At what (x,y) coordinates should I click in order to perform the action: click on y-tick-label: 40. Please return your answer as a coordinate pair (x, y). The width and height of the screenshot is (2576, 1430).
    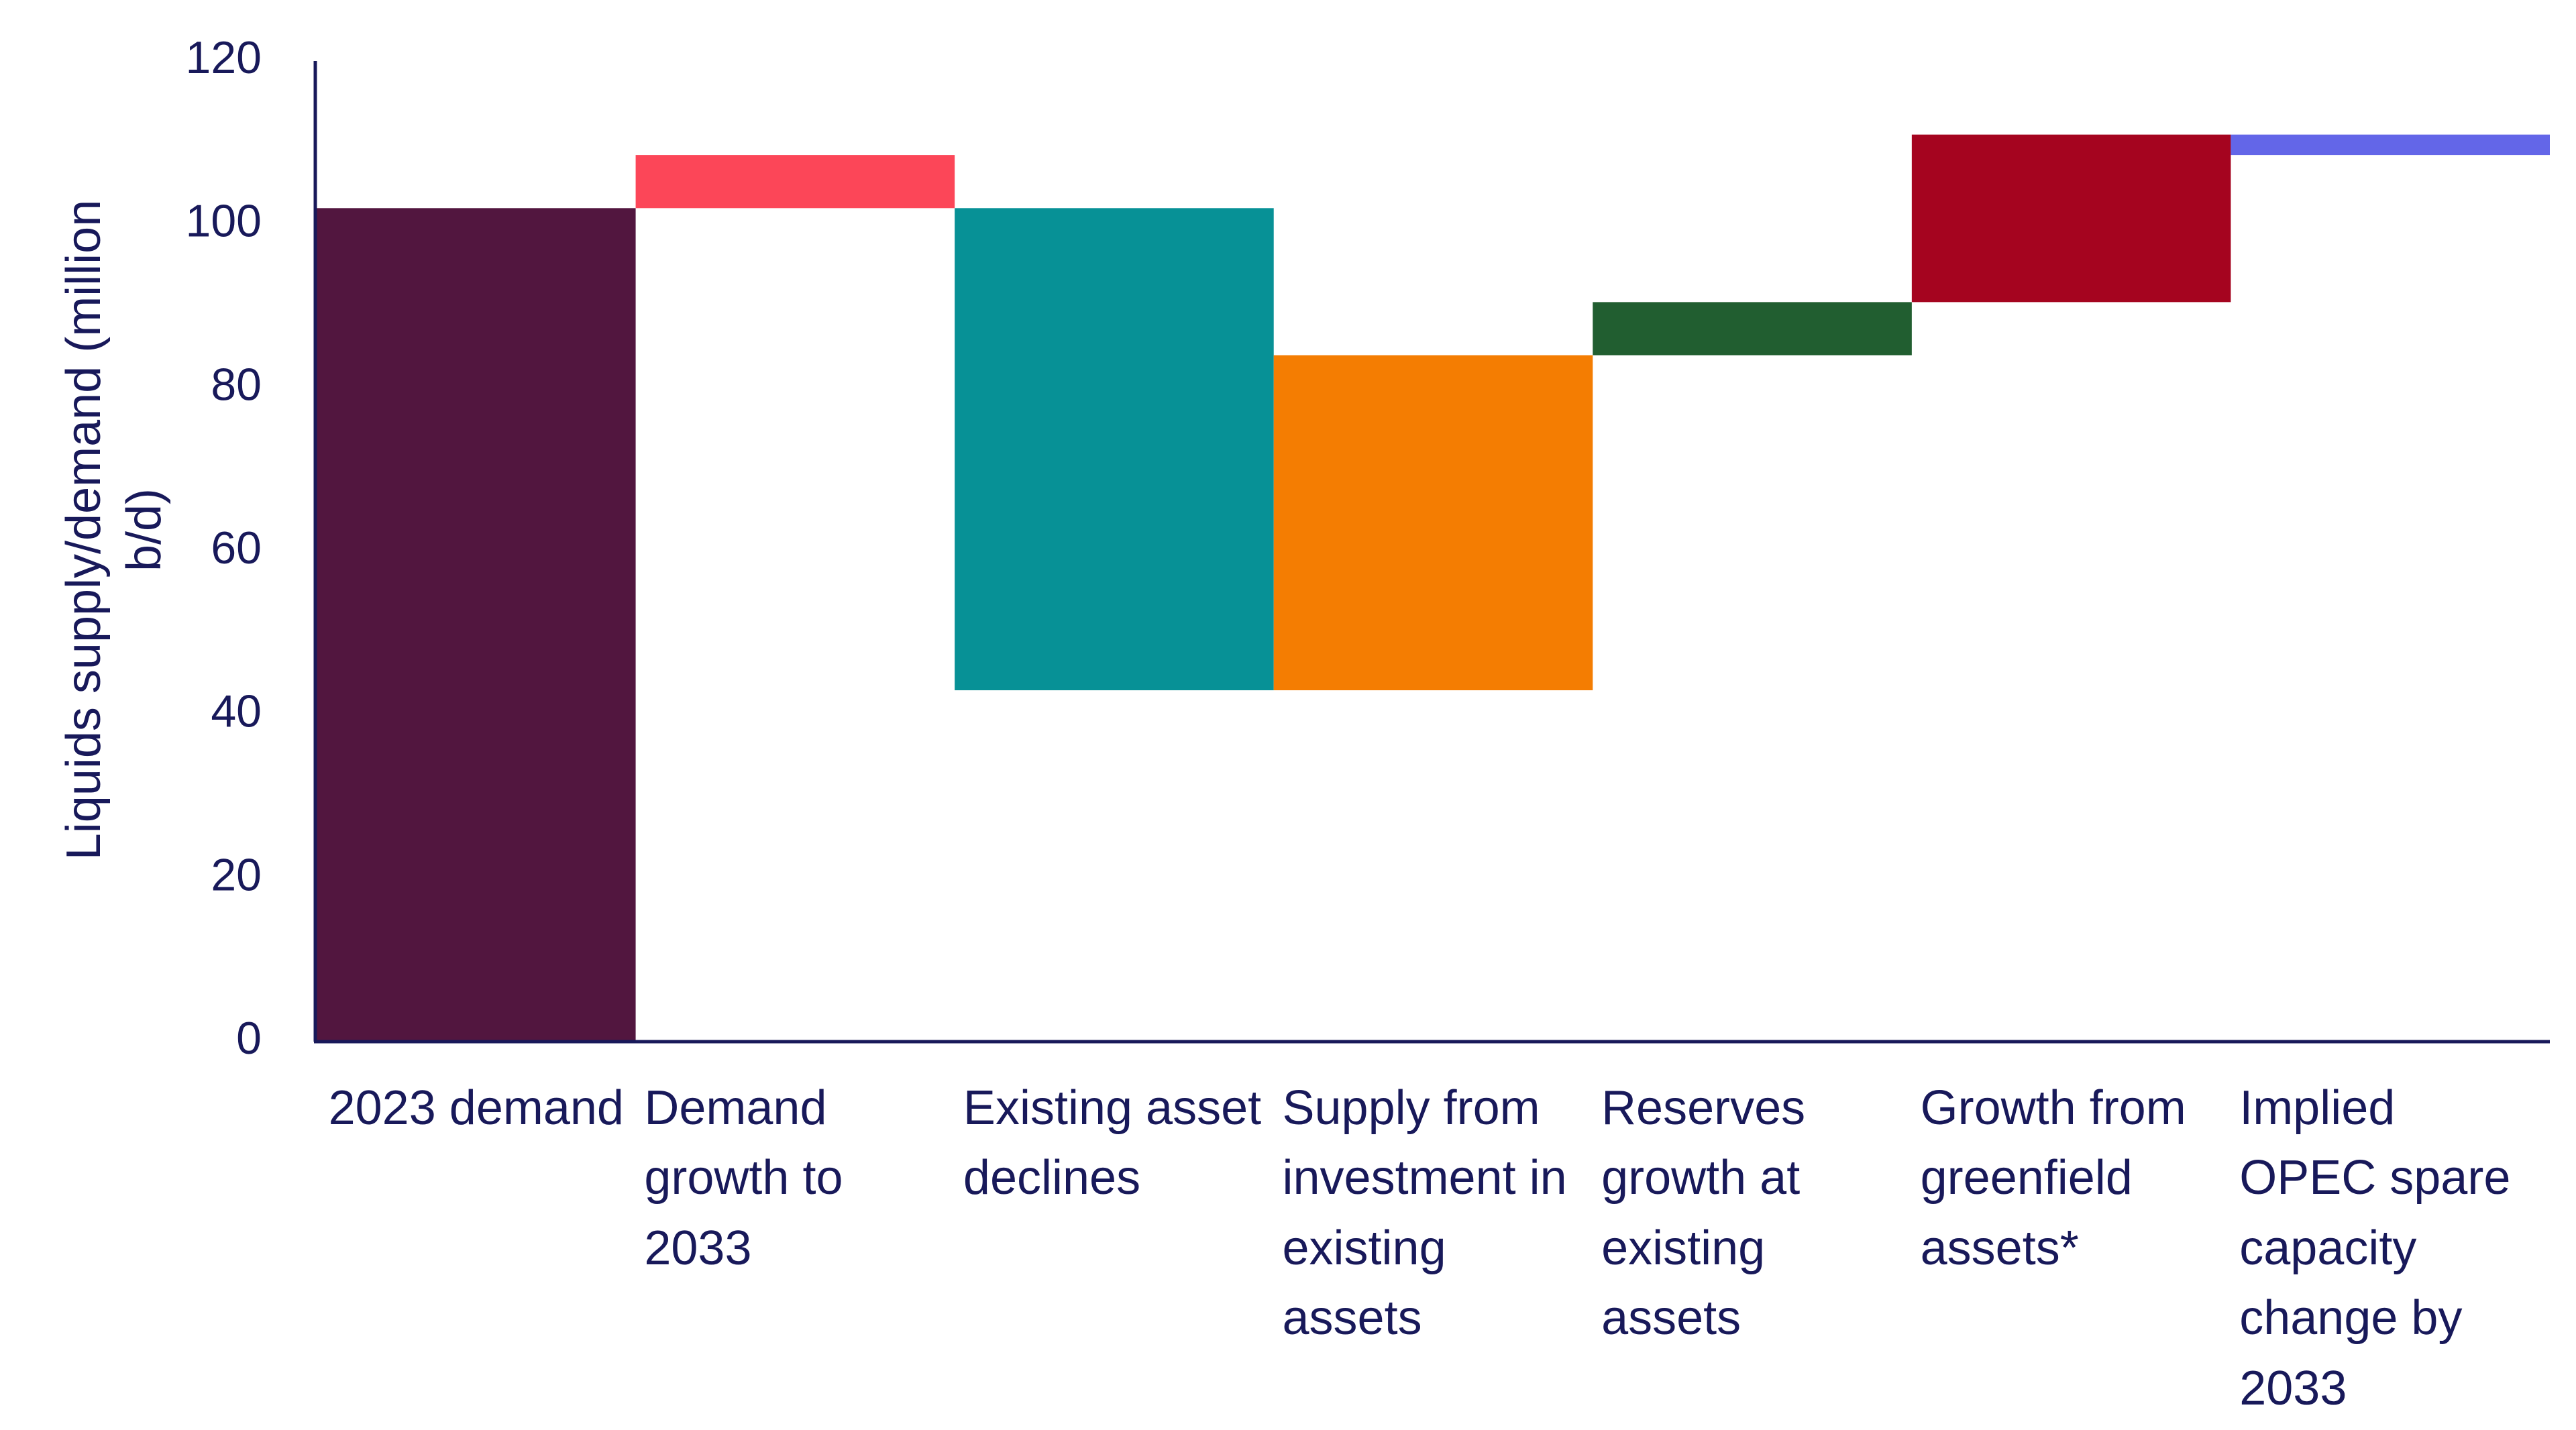
    Looking at the image, I should click on (236, 711).